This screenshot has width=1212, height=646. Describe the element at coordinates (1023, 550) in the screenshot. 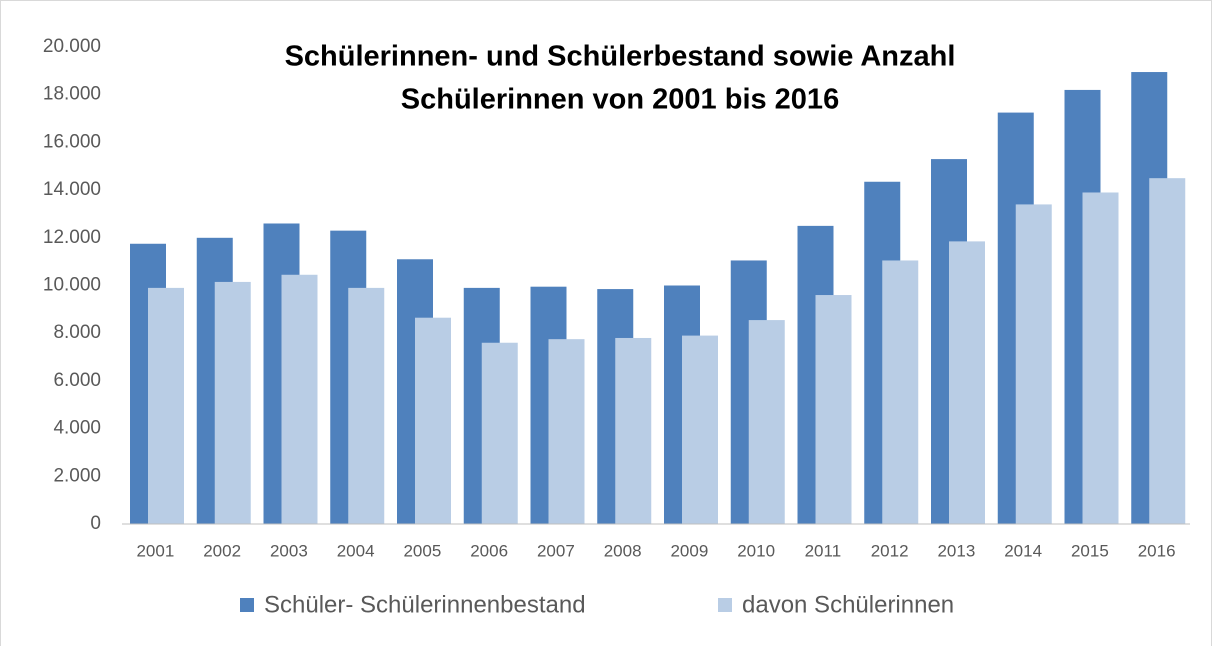

I see `x-tick-label: 2014` at that location.